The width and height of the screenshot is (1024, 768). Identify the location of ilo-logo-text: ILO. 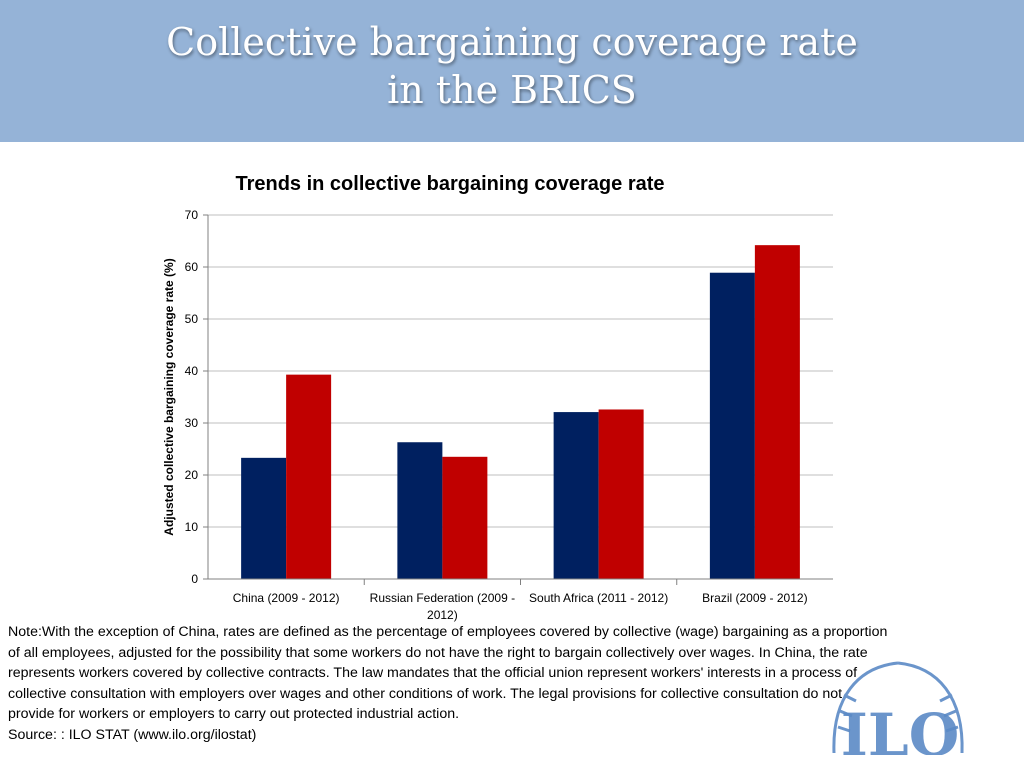
(900, 728).